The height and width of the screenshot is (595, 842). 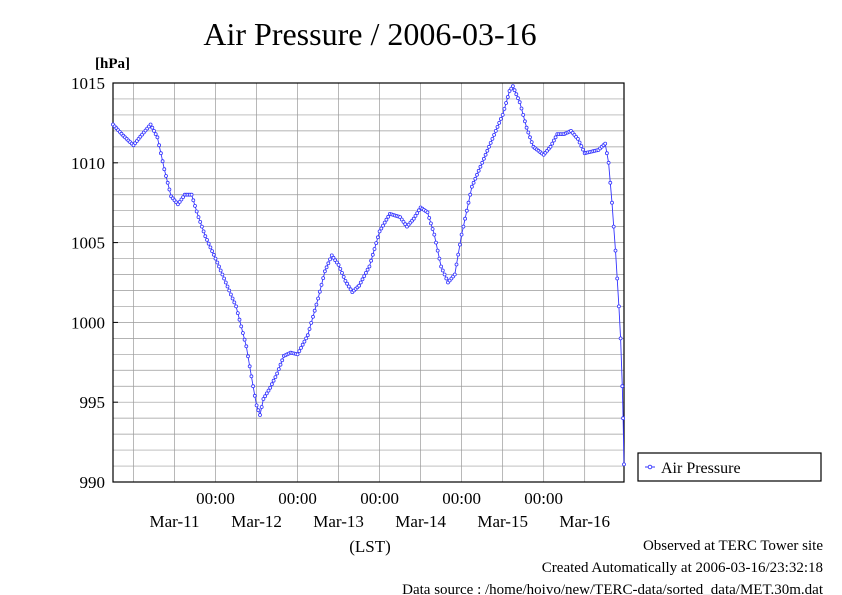 I want to click on x-date-label: Mar-13, so click(x=338, y=521).